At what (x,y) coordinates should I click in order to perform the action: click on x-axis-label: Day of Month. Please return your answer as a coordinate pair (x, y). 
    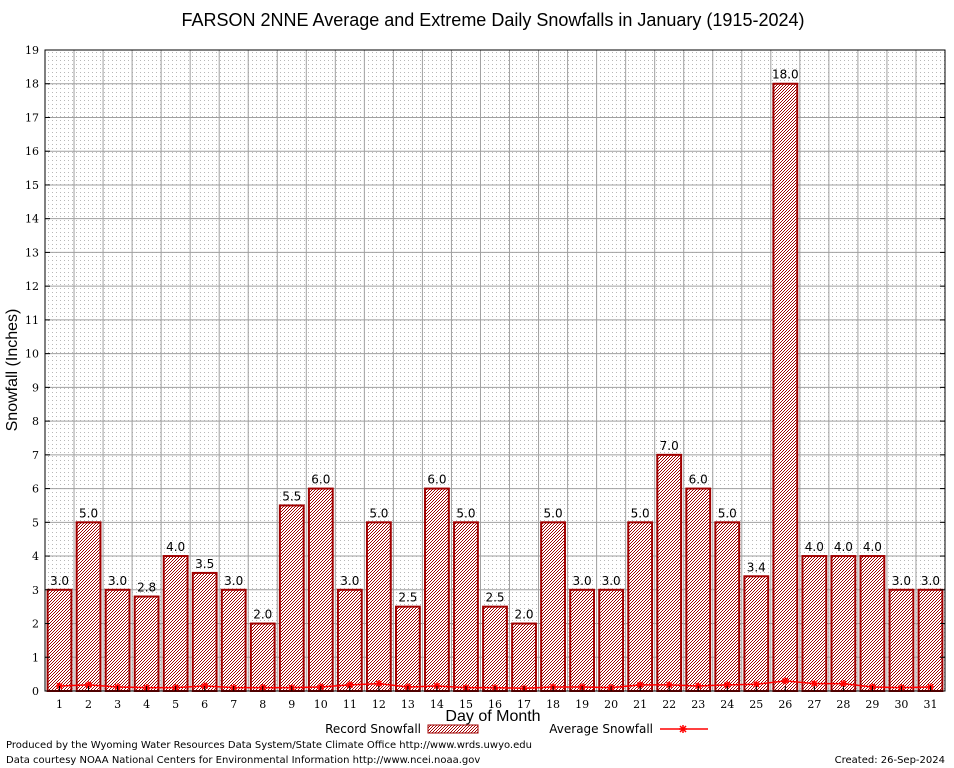
    Looking at the image, I should click on (492, 716).